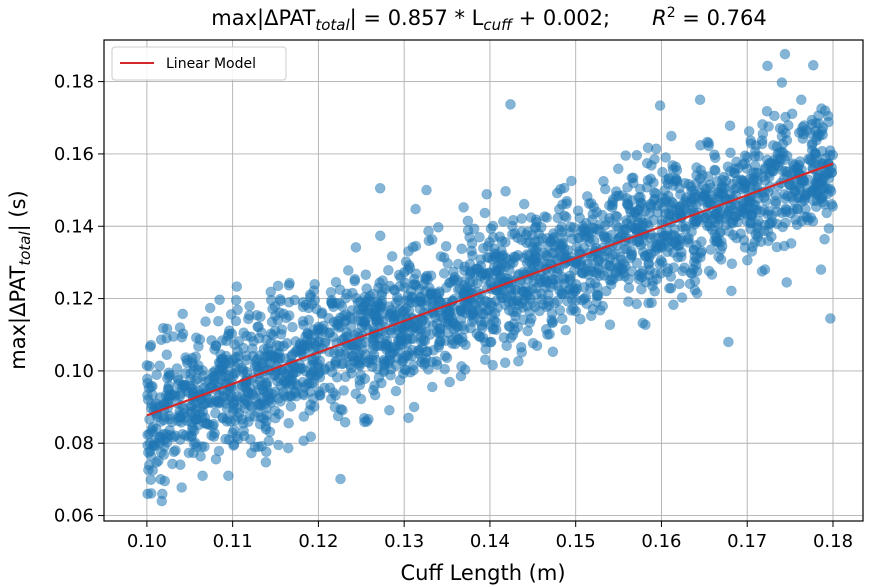 Image resolution: width=882 pixels, height=587 pixels. What do you see at coordinates (671, 13) in the screenshot?
I see `title-superscript-2: 2` at bounding box center [671, 13].